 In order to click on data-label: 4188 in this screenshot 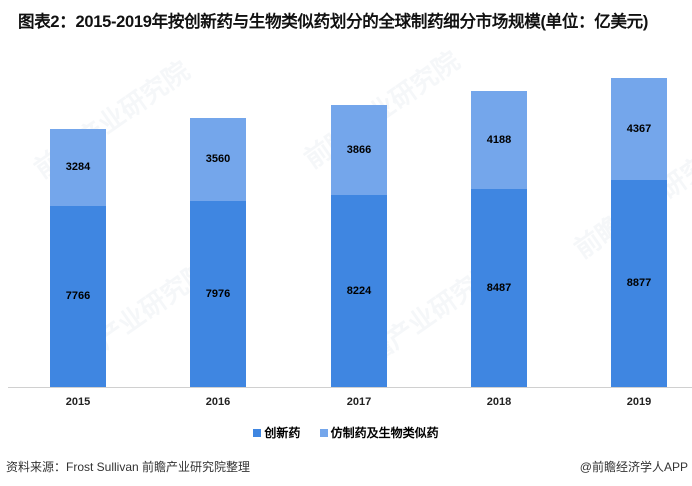, I will do `click(499, 140)`.